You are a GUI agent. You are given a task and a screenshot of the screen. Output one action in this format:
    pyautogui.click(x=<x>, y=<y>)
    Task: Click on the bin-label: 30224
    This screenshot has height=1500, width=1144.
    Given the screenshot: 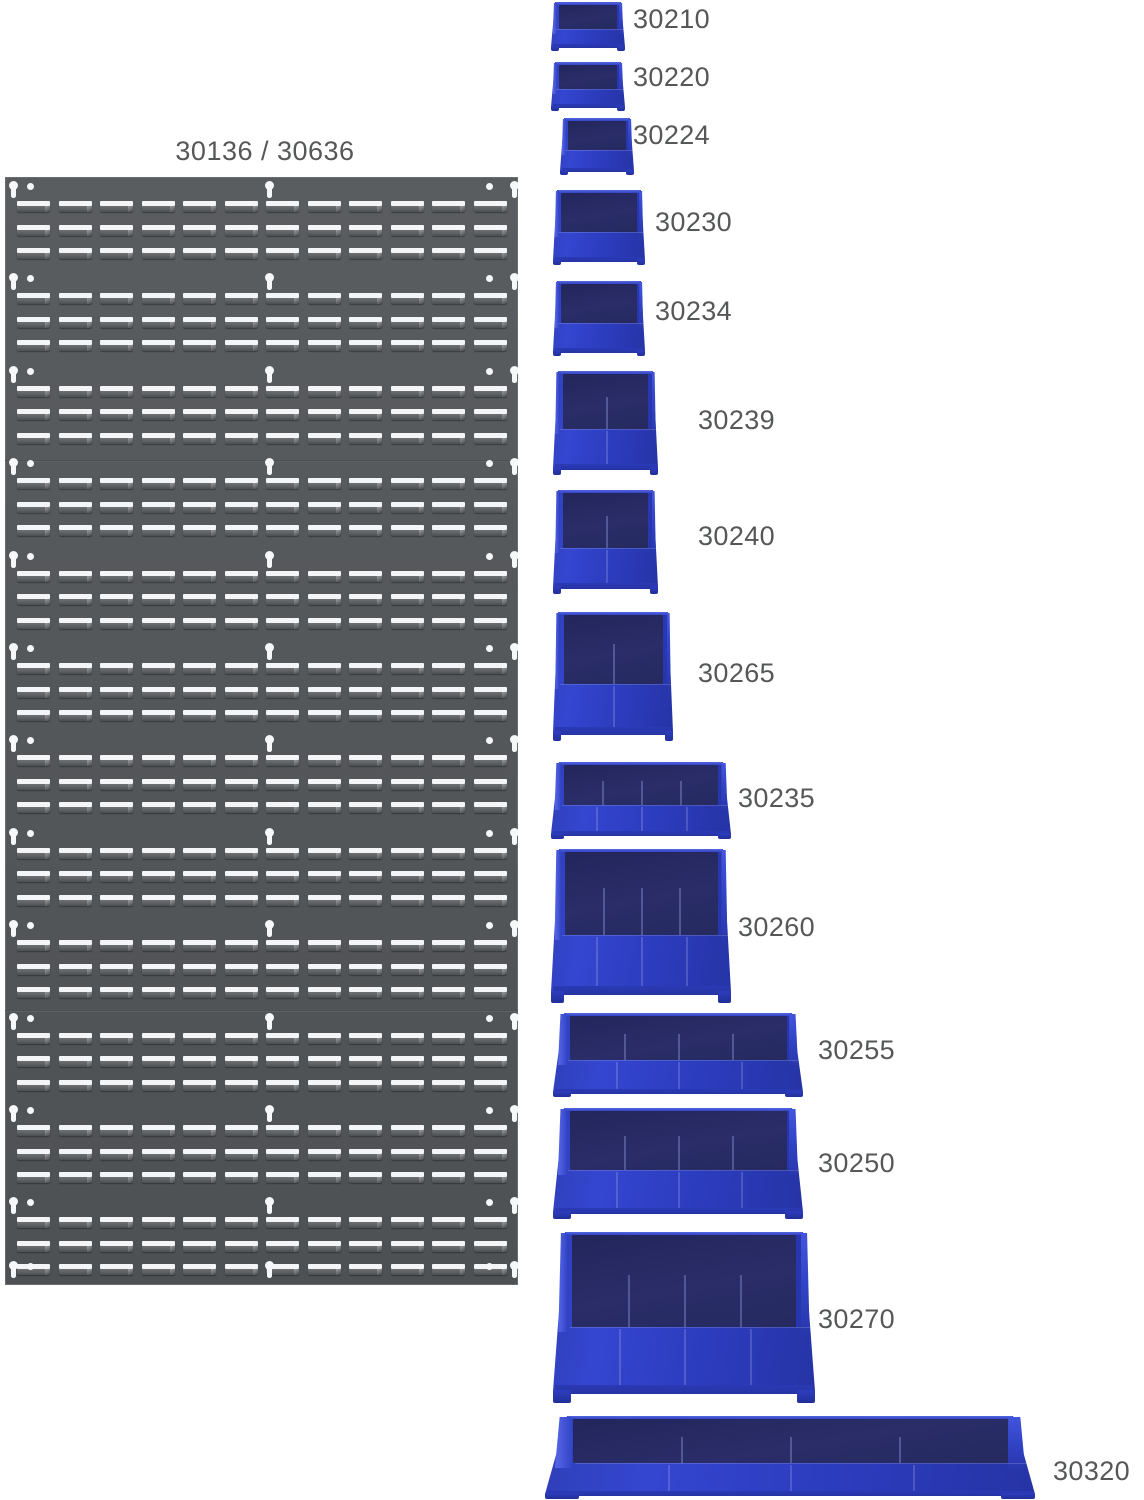 What is the action you would take?
    pyautogui.click(x=672, y=135)
    